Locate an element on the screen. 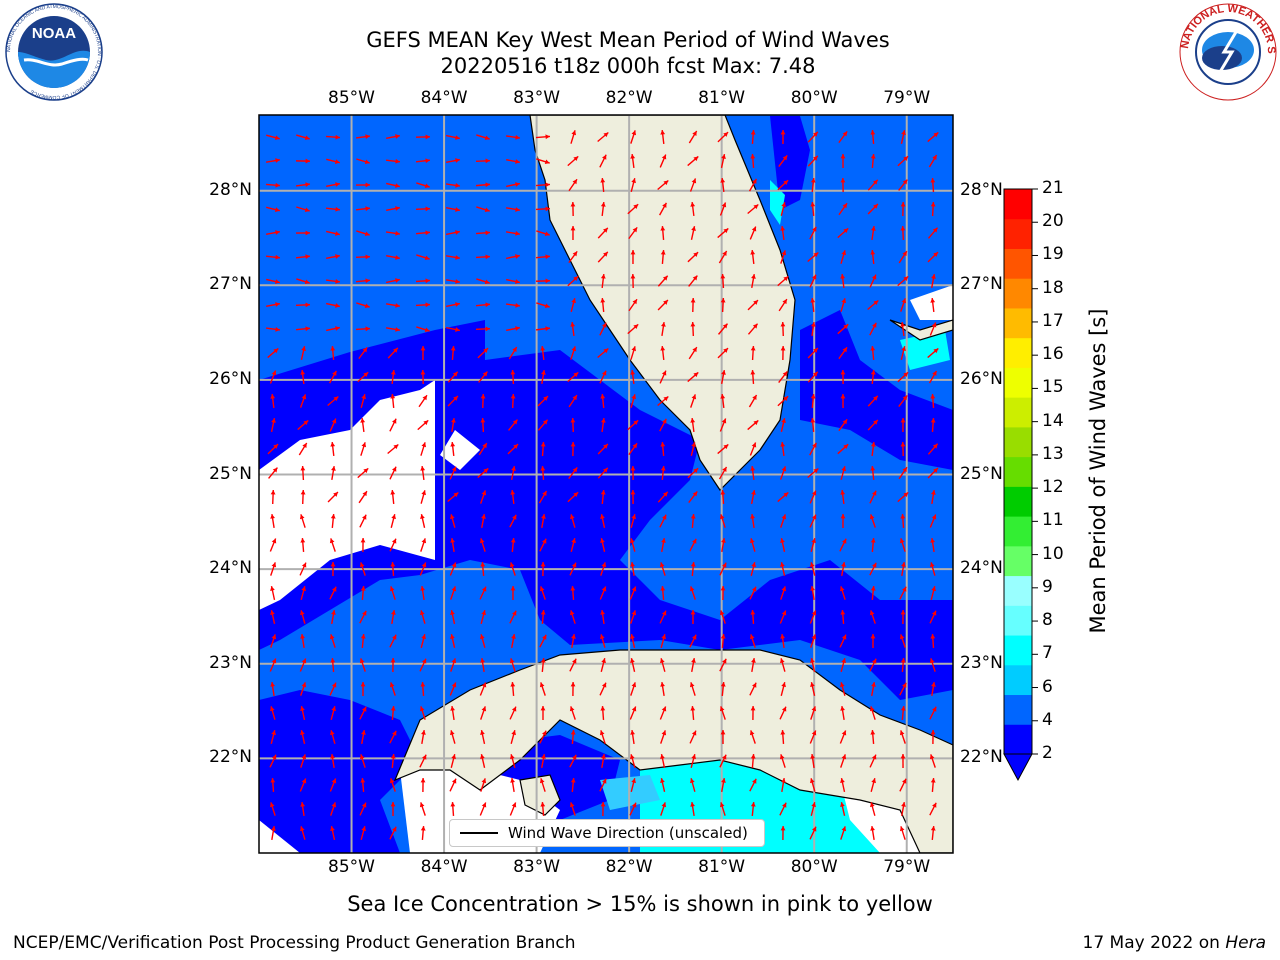 This screenshot has width=1280, height=960. colorbar is located at coordinates (1020, 485).